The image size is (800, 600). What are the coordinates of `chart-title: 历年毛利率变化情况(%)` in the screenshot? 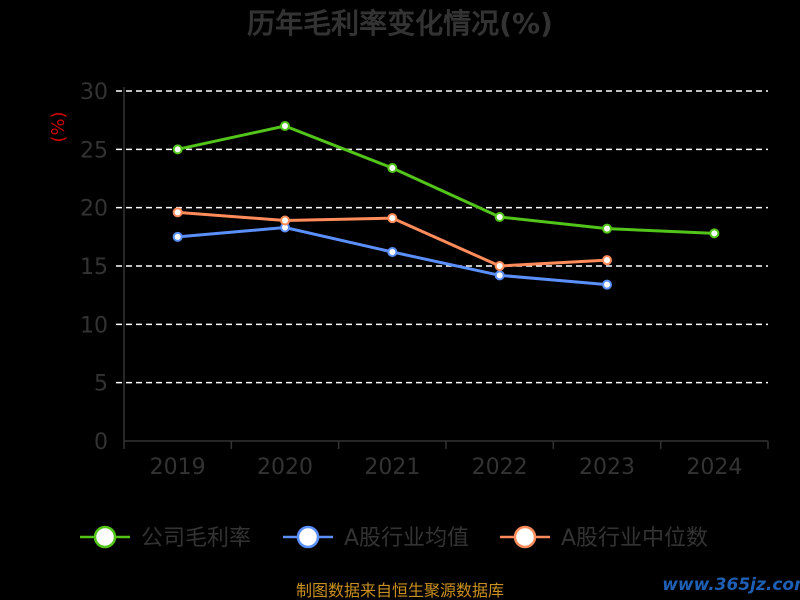 It's located at (400, 23).